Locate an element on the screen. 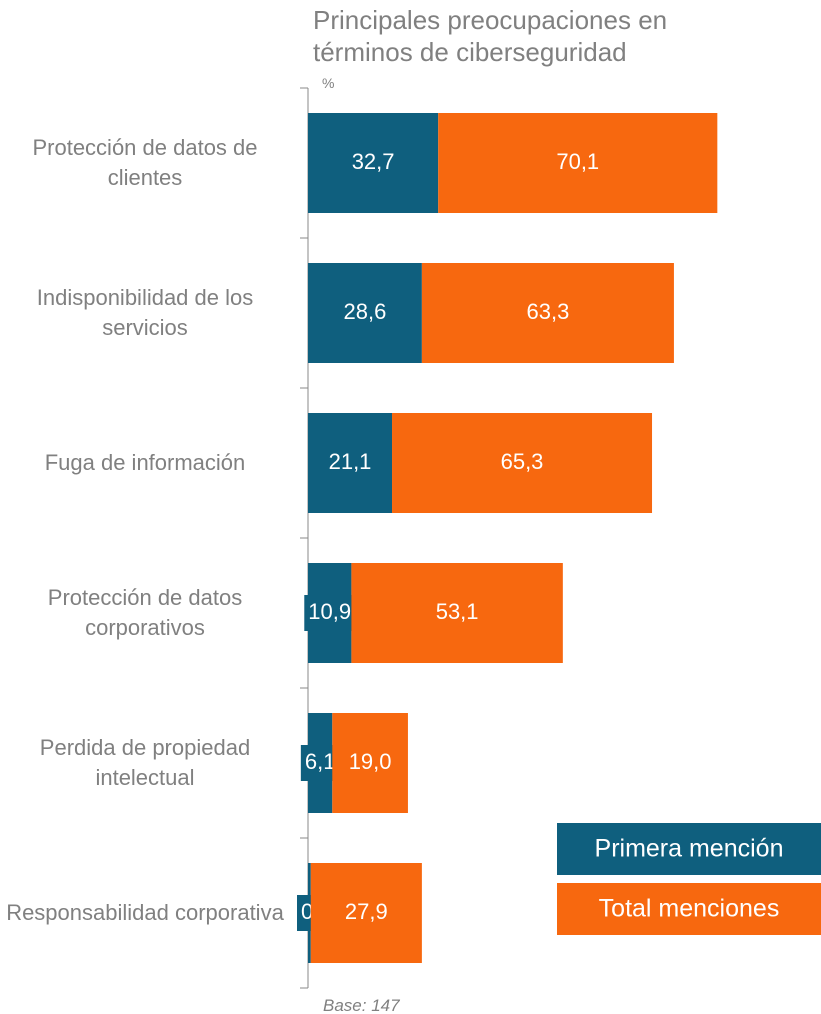 Image resolution: width=821 pixels, height=1014 pixels. legend-label: Total menciones is located at coordinates (689, 909).